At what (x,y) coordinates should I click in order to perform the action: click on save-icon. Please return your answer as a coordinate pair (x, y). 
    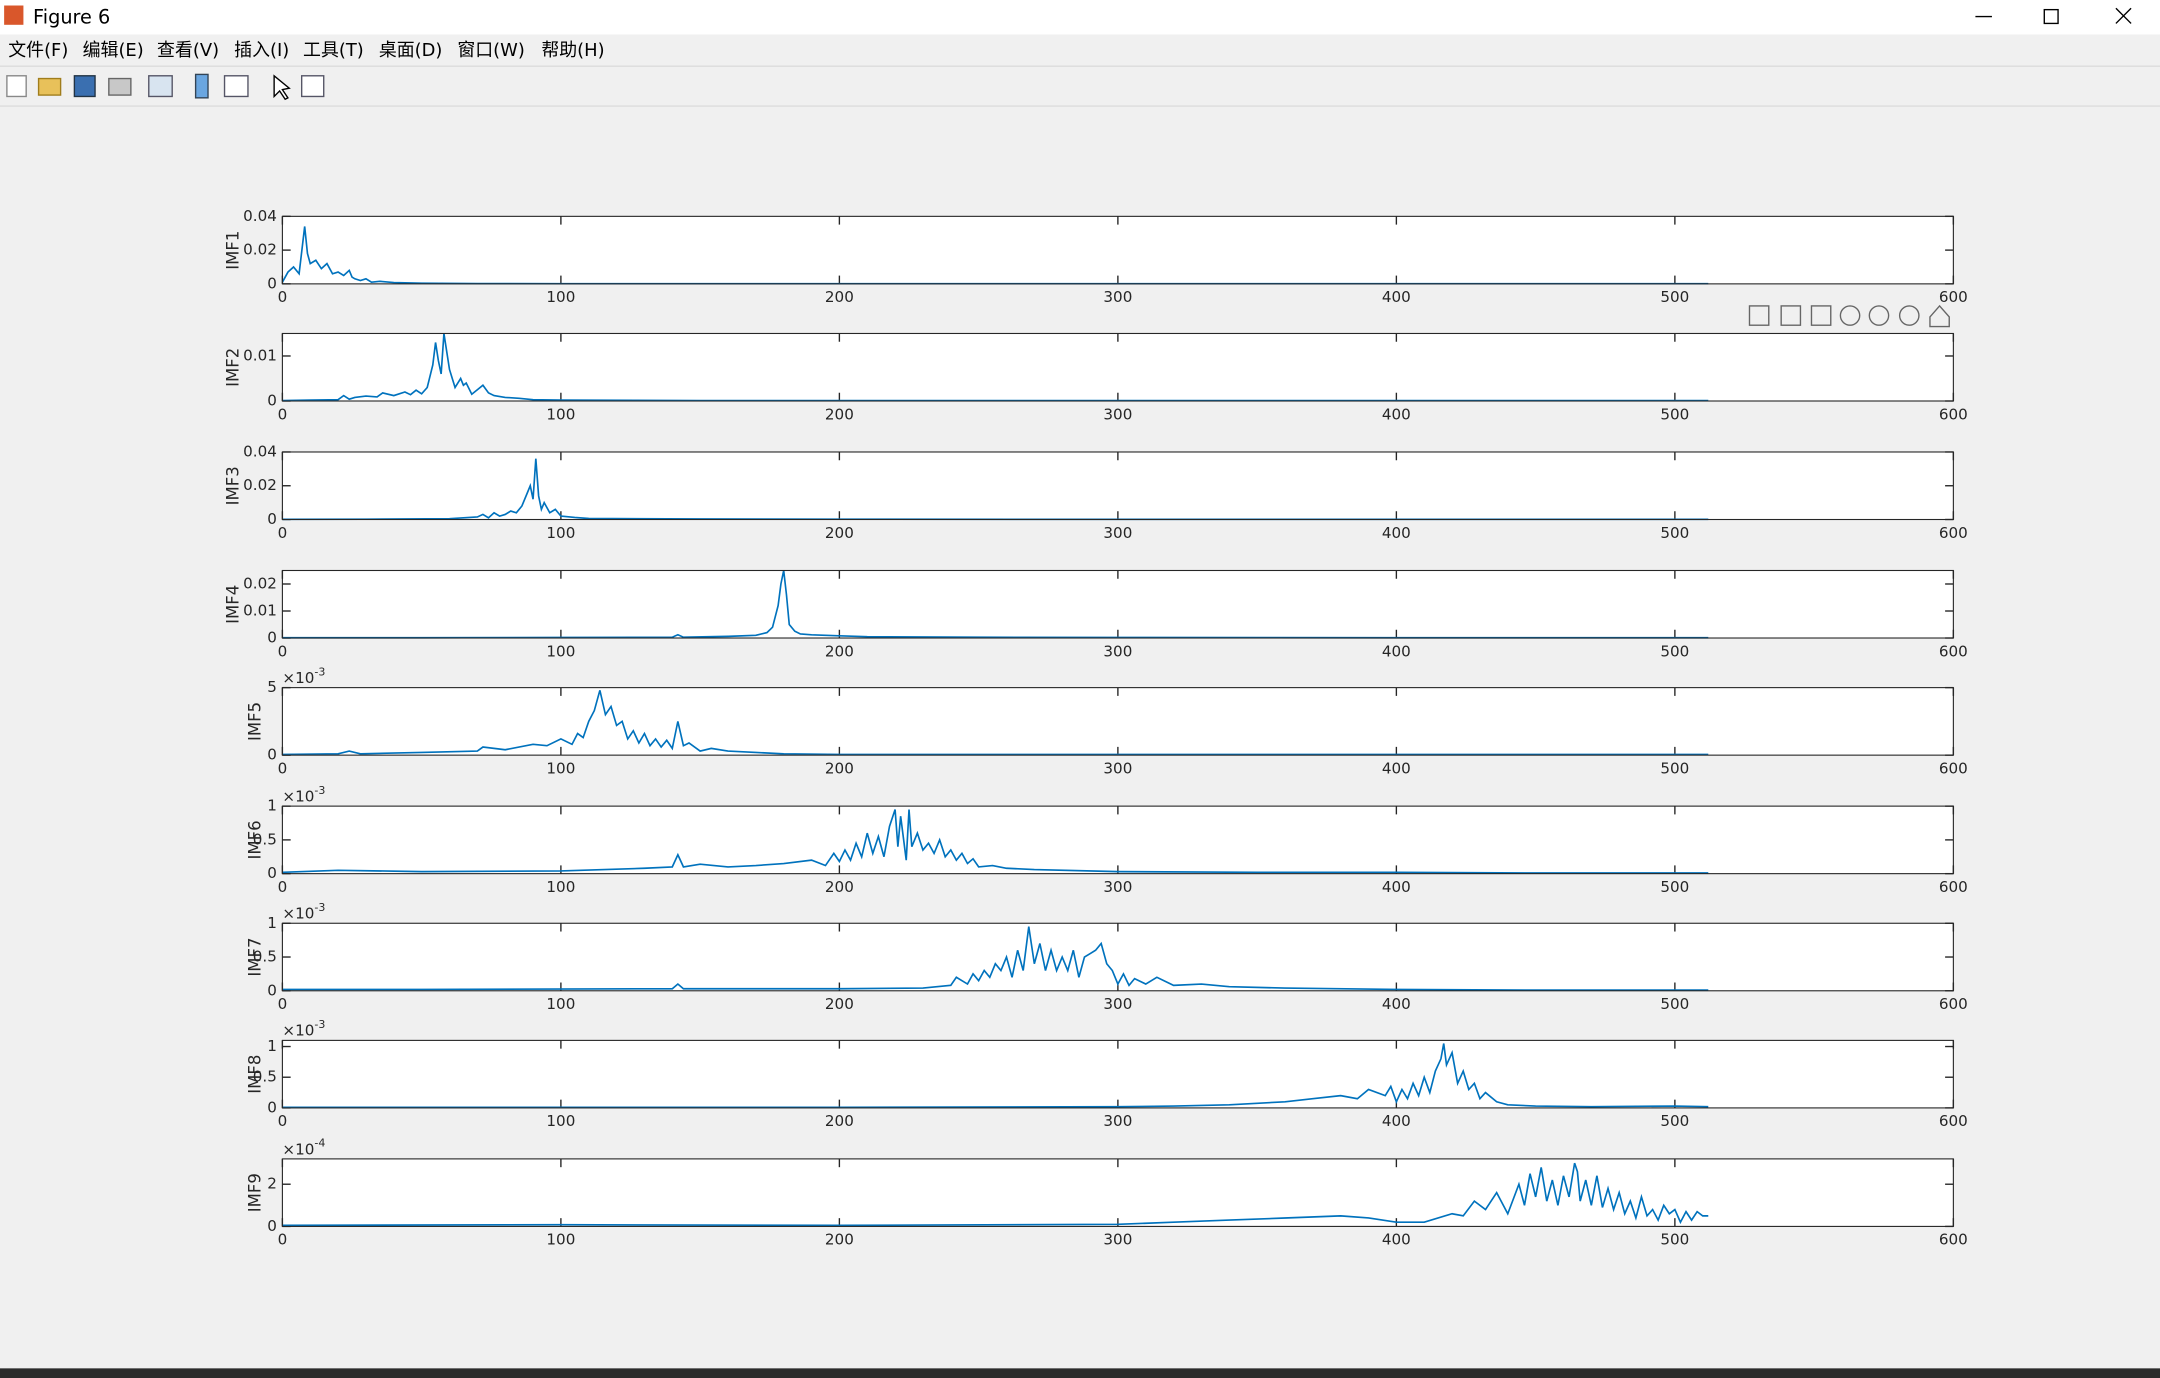
    Looking at the image, I should click on (84, 86).